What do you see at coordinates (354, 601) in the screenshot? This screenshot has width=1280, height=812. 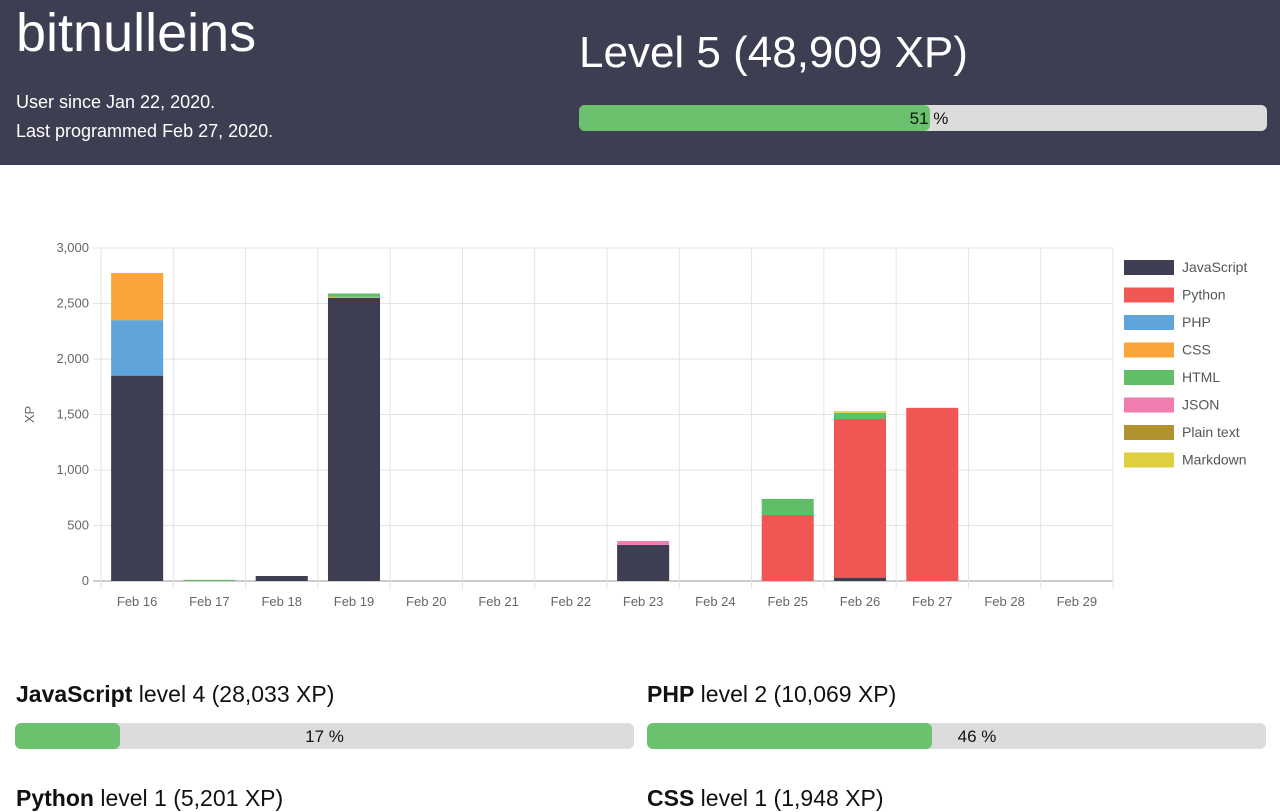 I see `x-tick-label: Feb 19` at bounding box center [354, 601].